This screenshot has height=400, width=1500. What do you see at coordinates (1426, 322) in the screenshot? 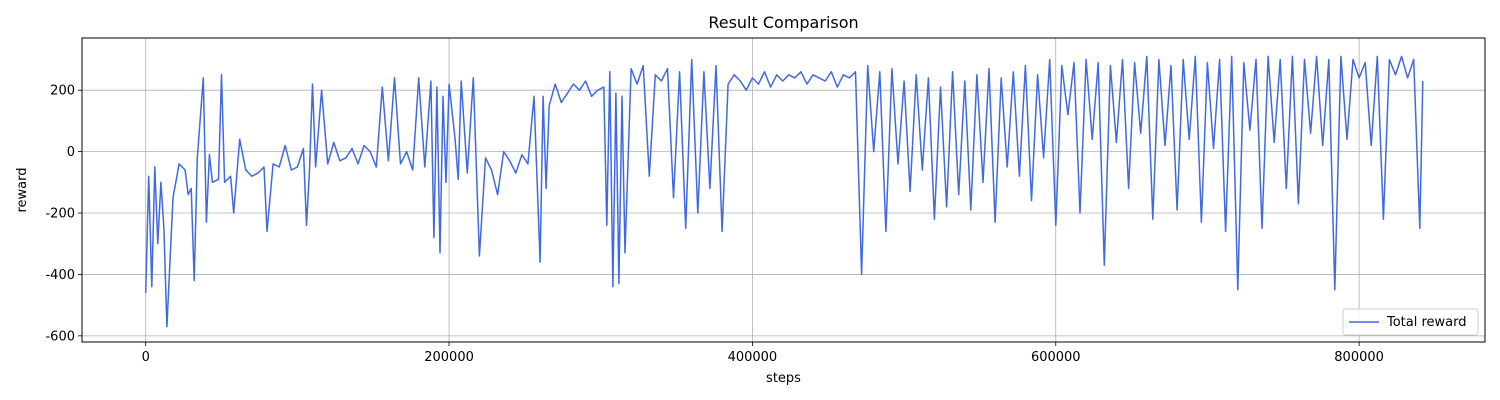
I see `legend-label: Total reward` at bounding box center [1426, 322].